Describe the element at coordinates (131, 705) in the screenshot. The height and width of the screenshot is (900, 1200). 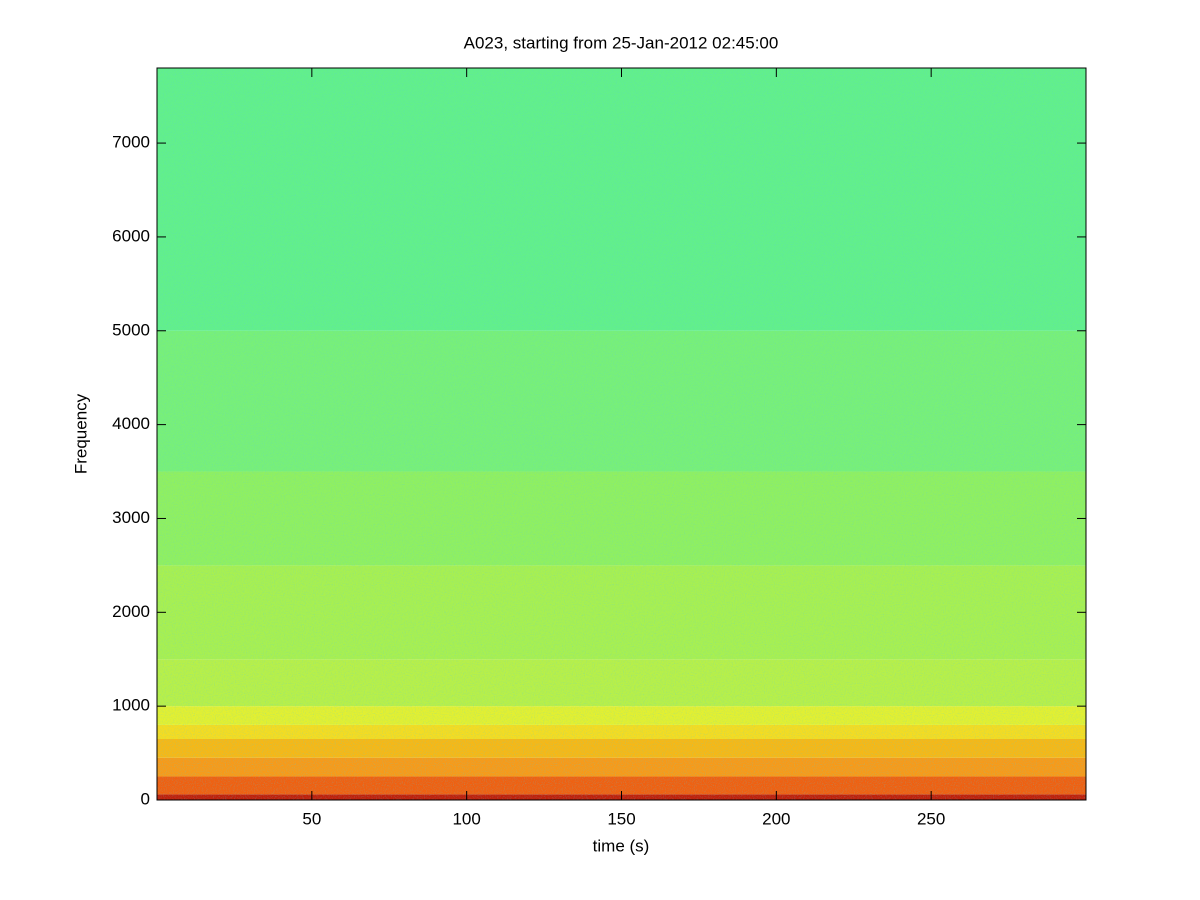
I see `y-tick-label: 1000` at that location.